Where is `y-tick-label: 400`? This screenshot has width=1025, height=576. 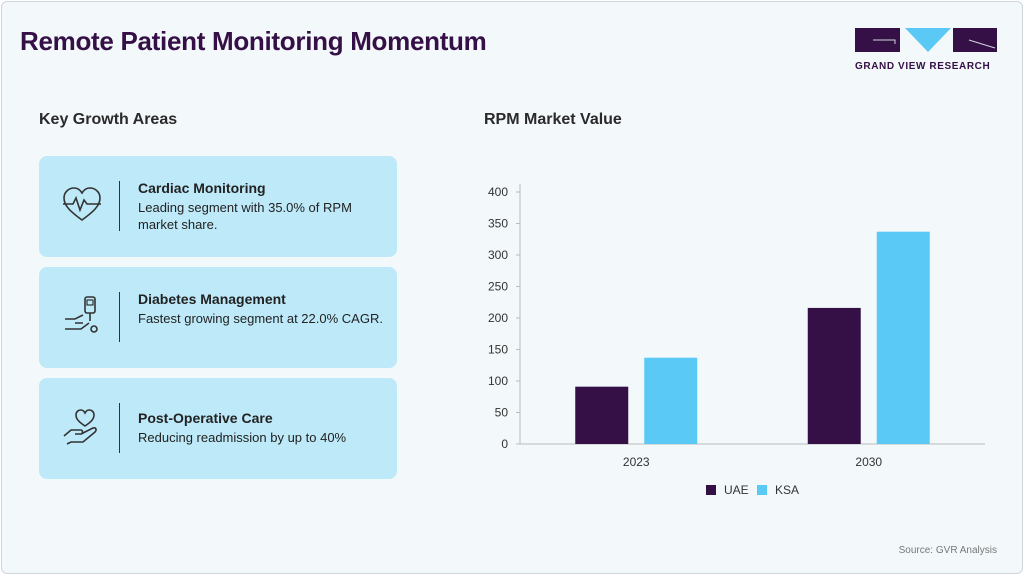 y-tick-label: 400 is located at coordinates (498, 192).